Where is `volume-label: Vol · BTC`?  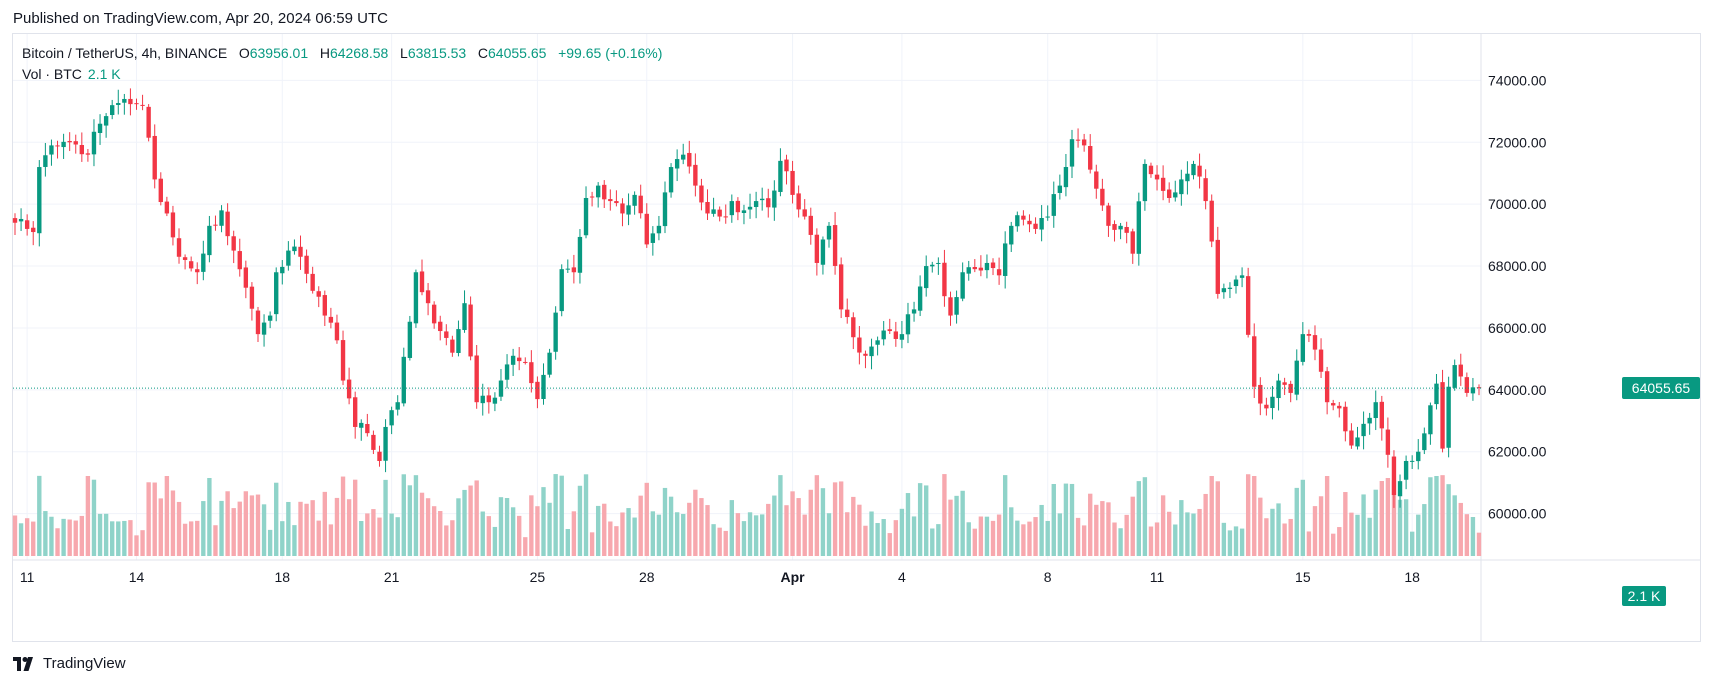 volume-label: Vol · BTC is located at coordinates (52, 74).